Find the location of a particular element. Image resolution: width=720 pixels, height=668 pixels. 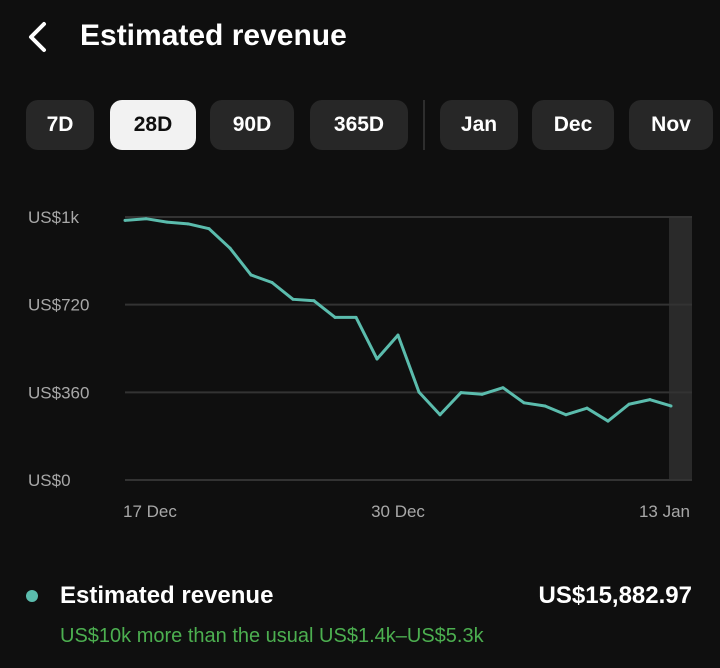

legend-dot is located at coordinates (32, 596).